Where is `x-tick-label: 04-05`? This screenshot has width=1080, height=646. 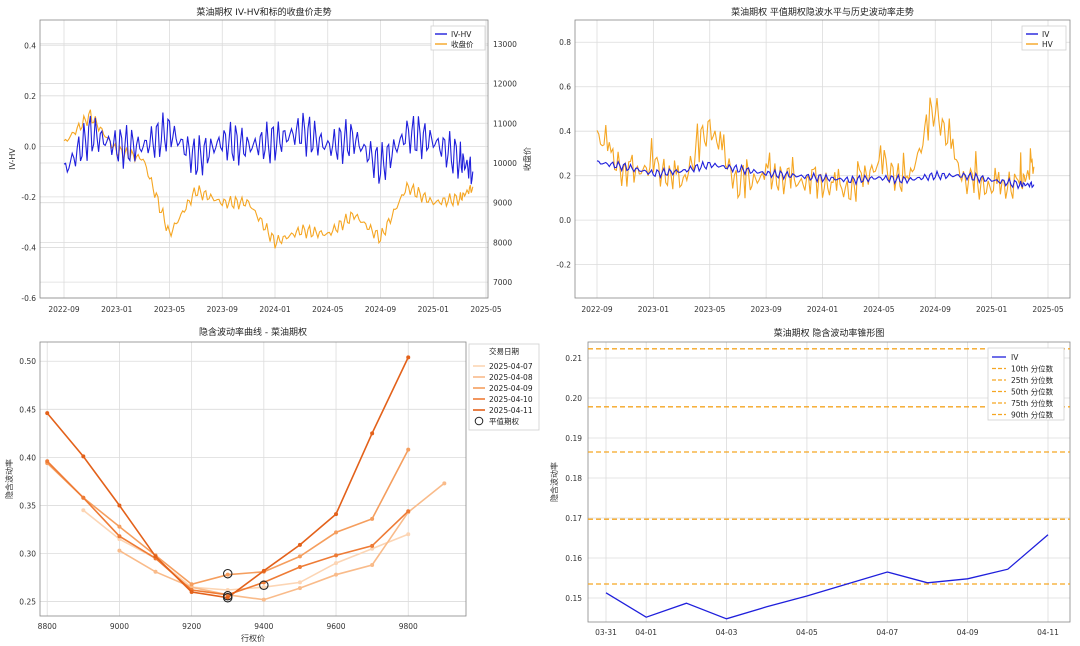
x-tick-label: 04-05 is located at coordinates (807, 632).